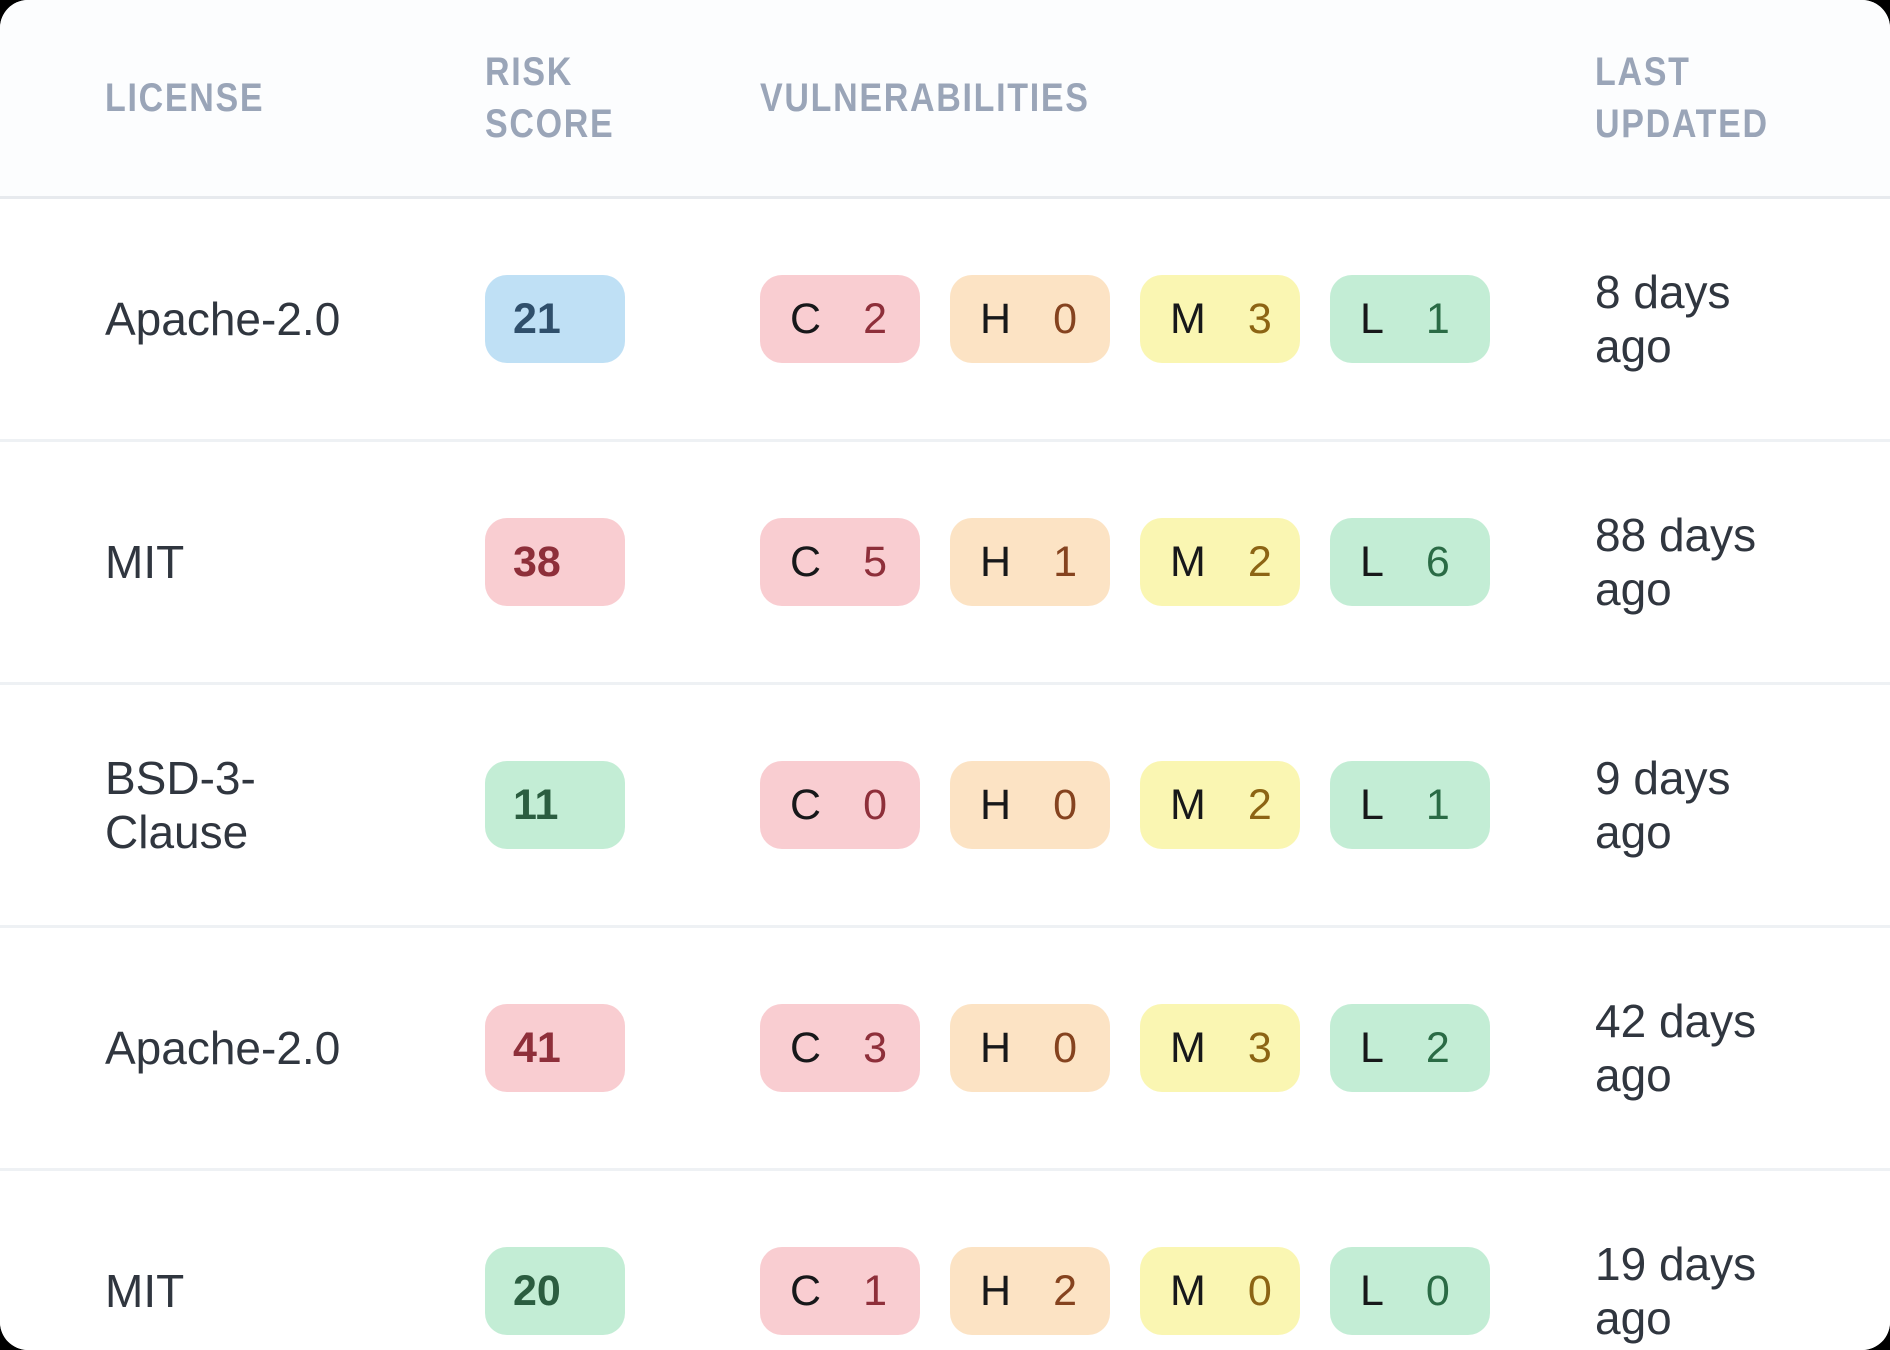  I want to click on last-updated: 19 days ago, so click(1676, 1290).